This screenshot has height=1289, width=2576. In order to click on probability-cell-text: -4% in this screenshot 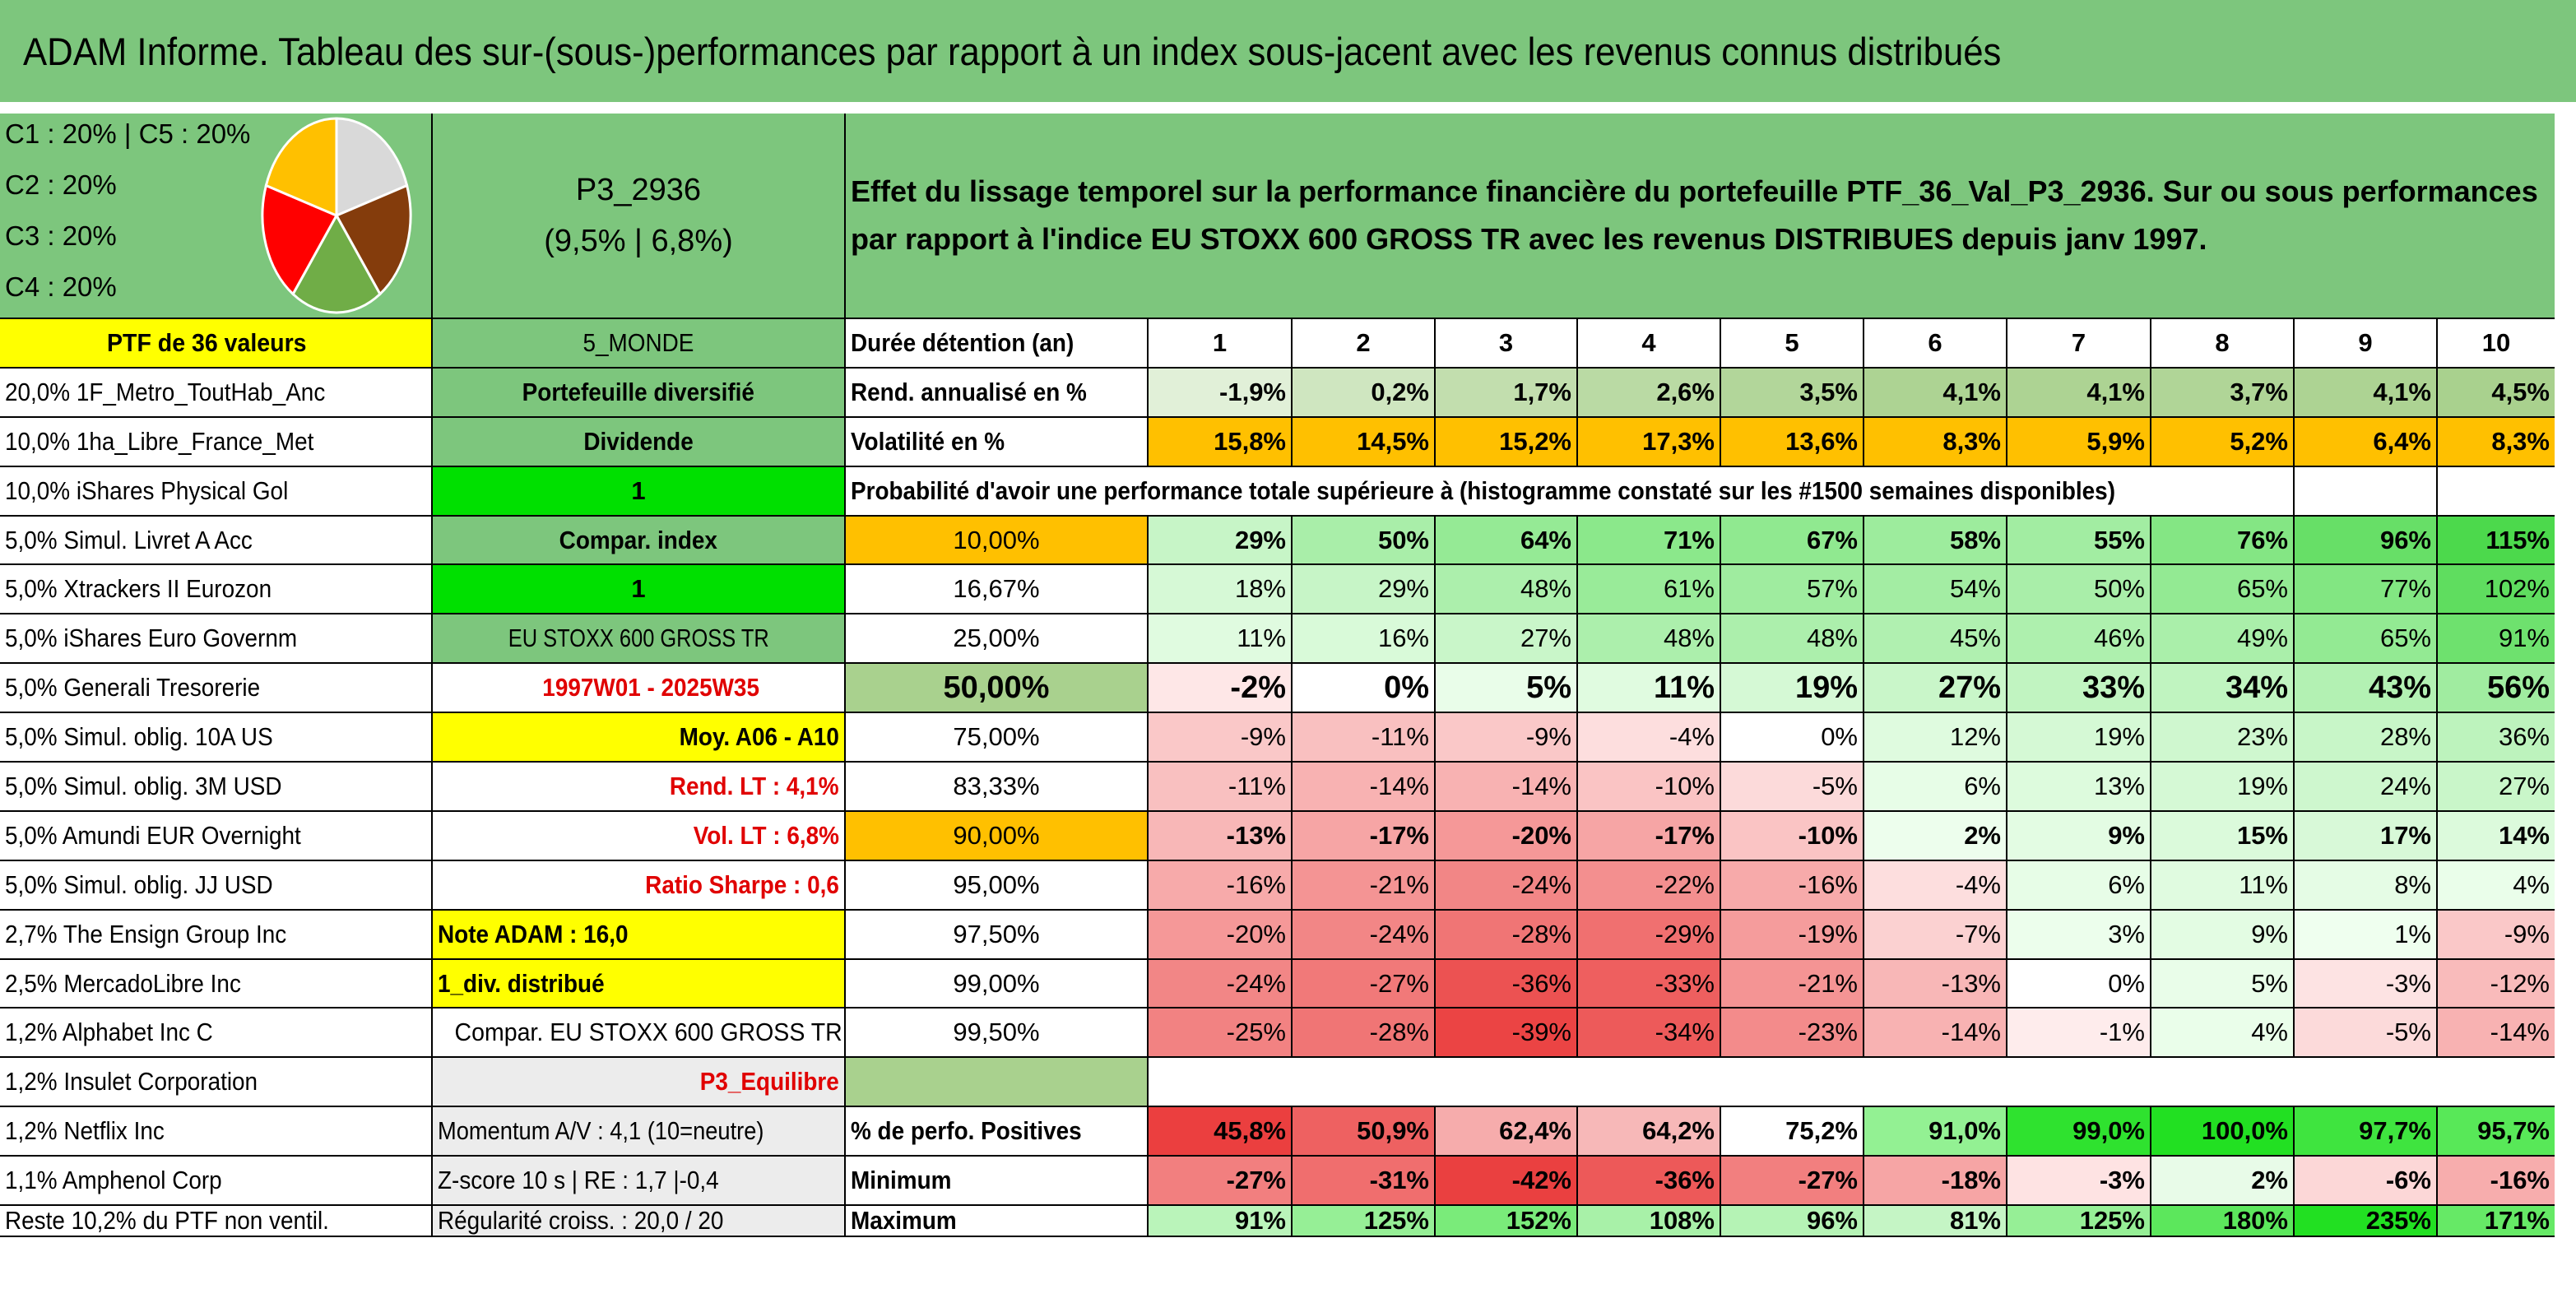, I will do `click(1978, 884)`.